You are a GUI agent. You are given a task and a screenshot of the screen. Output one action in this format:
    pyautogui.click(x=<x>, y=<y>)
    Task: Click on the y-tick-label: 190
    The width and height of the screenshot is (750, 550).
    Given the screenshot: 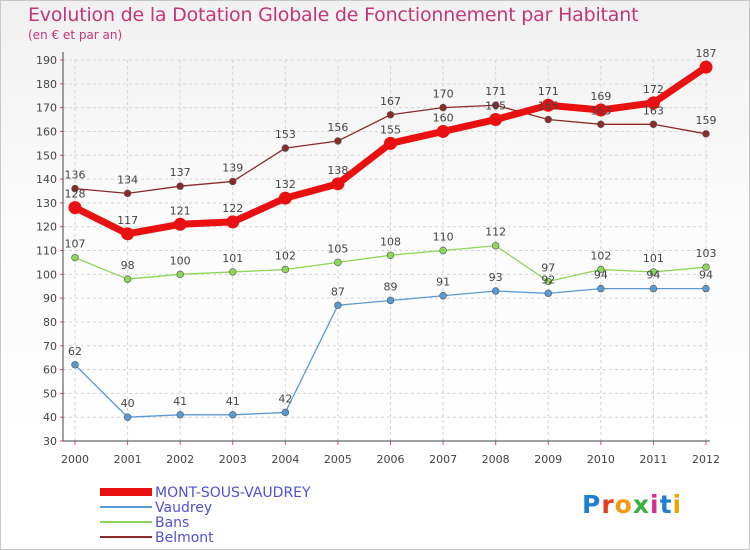 What is the action you would take?
    pyautogui.click(x=46, y=60)
    